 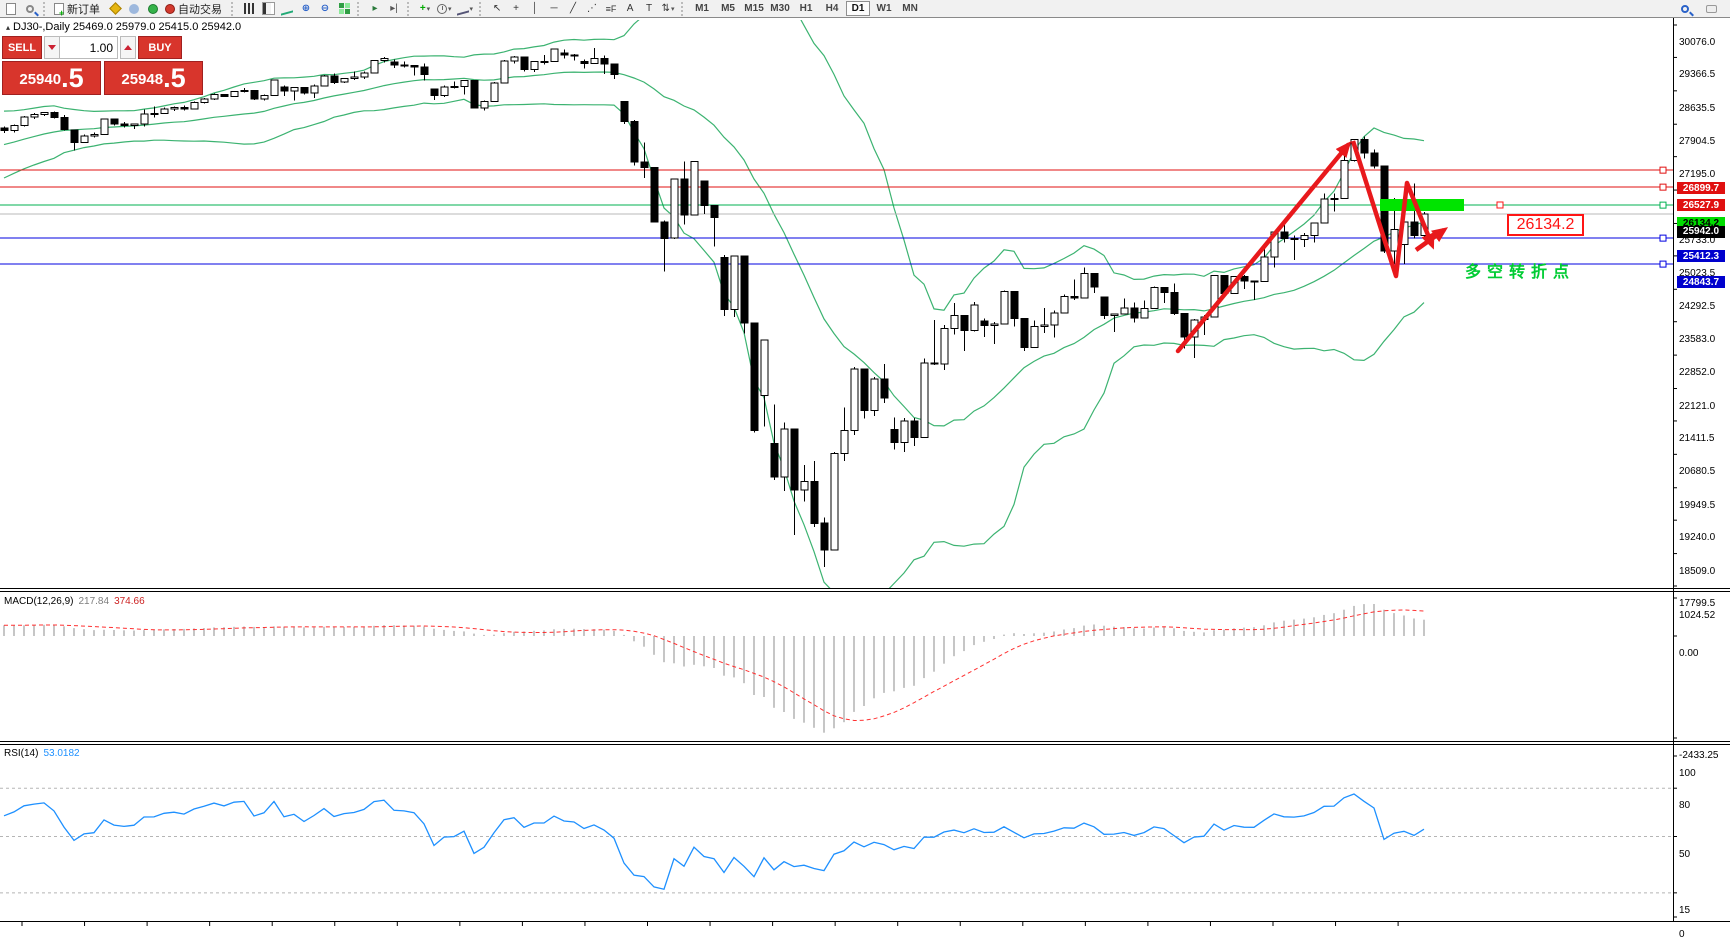 What do you see at coordinates (1685, 806) in the screenshot?
I see `price-axis-label: 80` at bounding box center [1685, 806].